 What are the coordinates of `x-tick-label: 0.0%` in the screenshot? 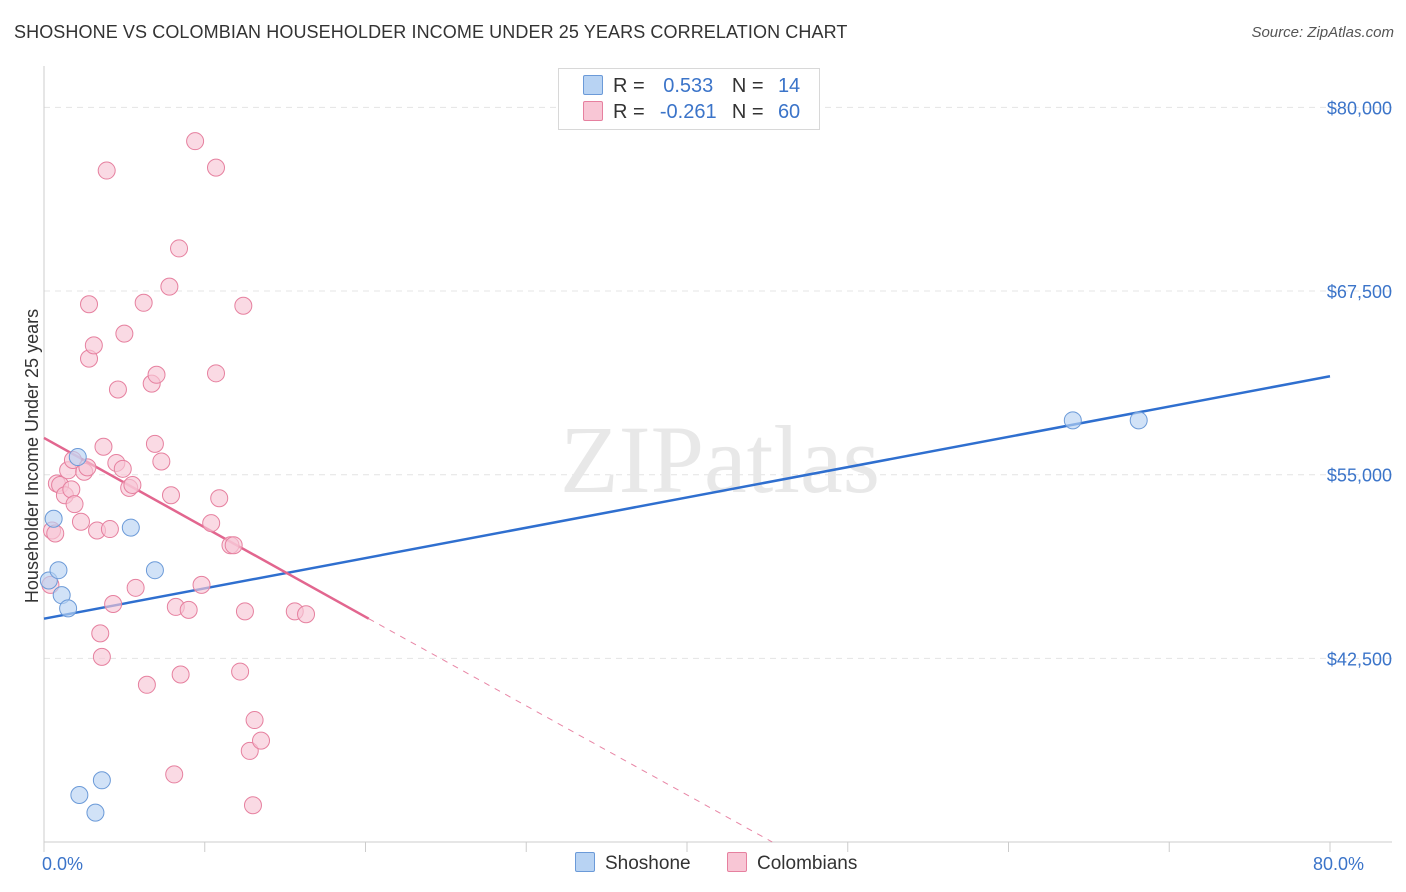 It's located at (62, 864).